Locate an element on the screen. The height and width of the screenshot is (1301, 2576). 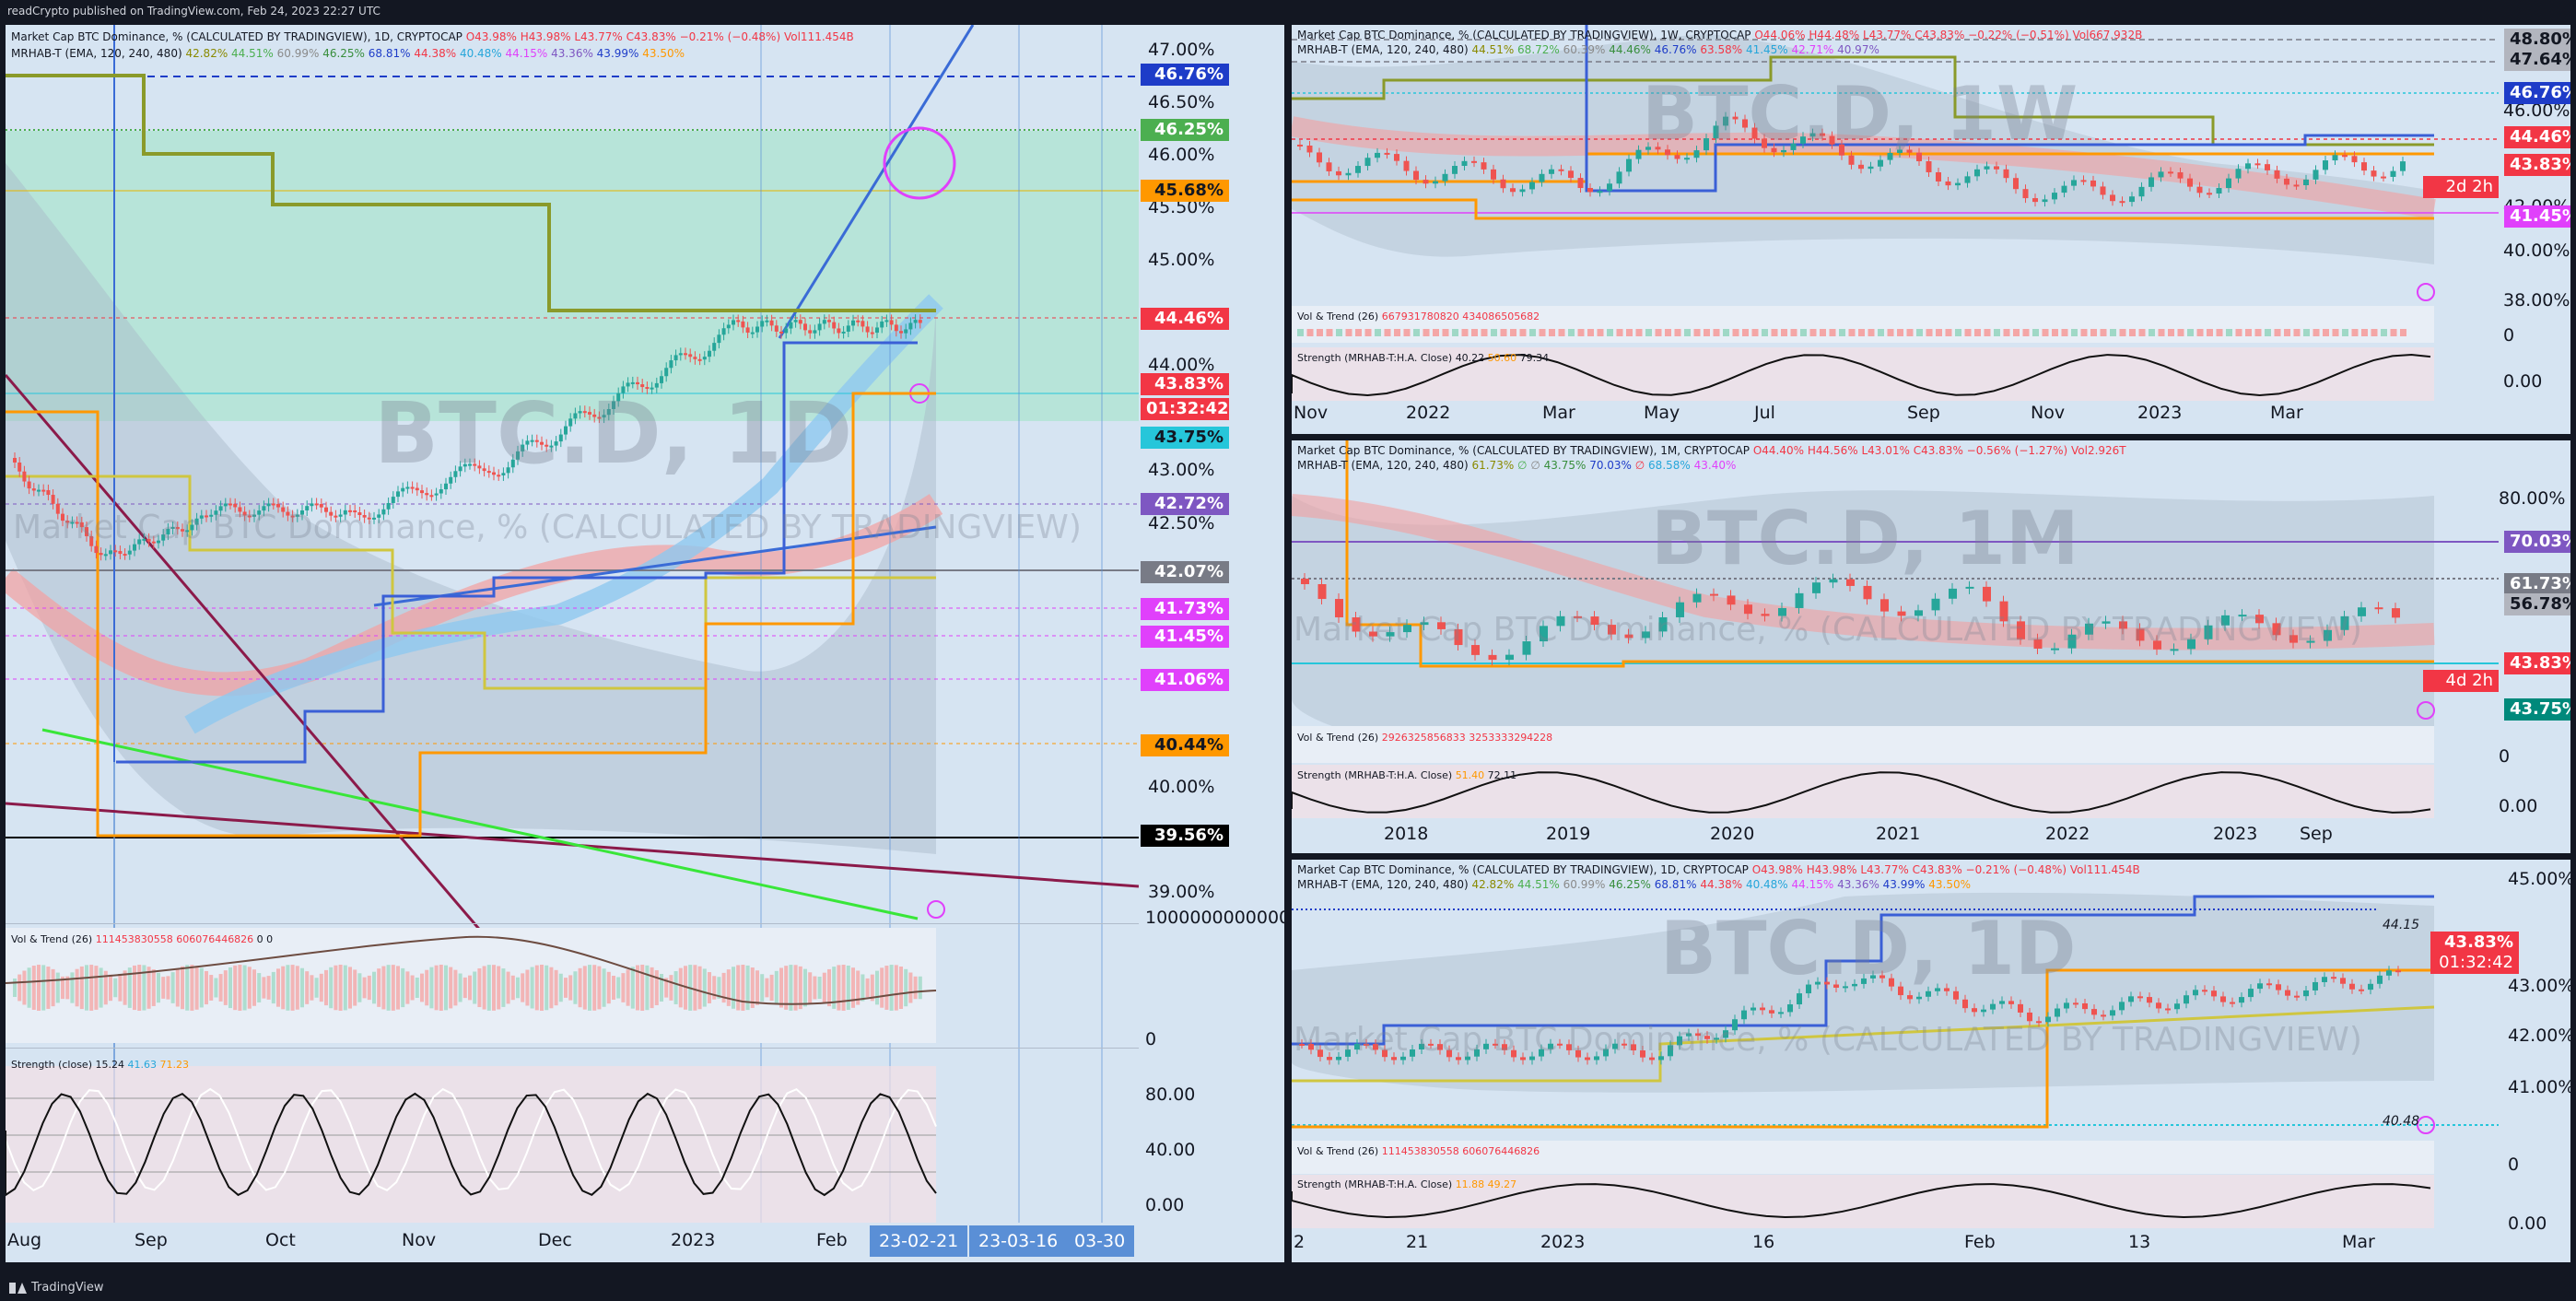
price-label: 47.64% is located at coordinates (2537, 60).